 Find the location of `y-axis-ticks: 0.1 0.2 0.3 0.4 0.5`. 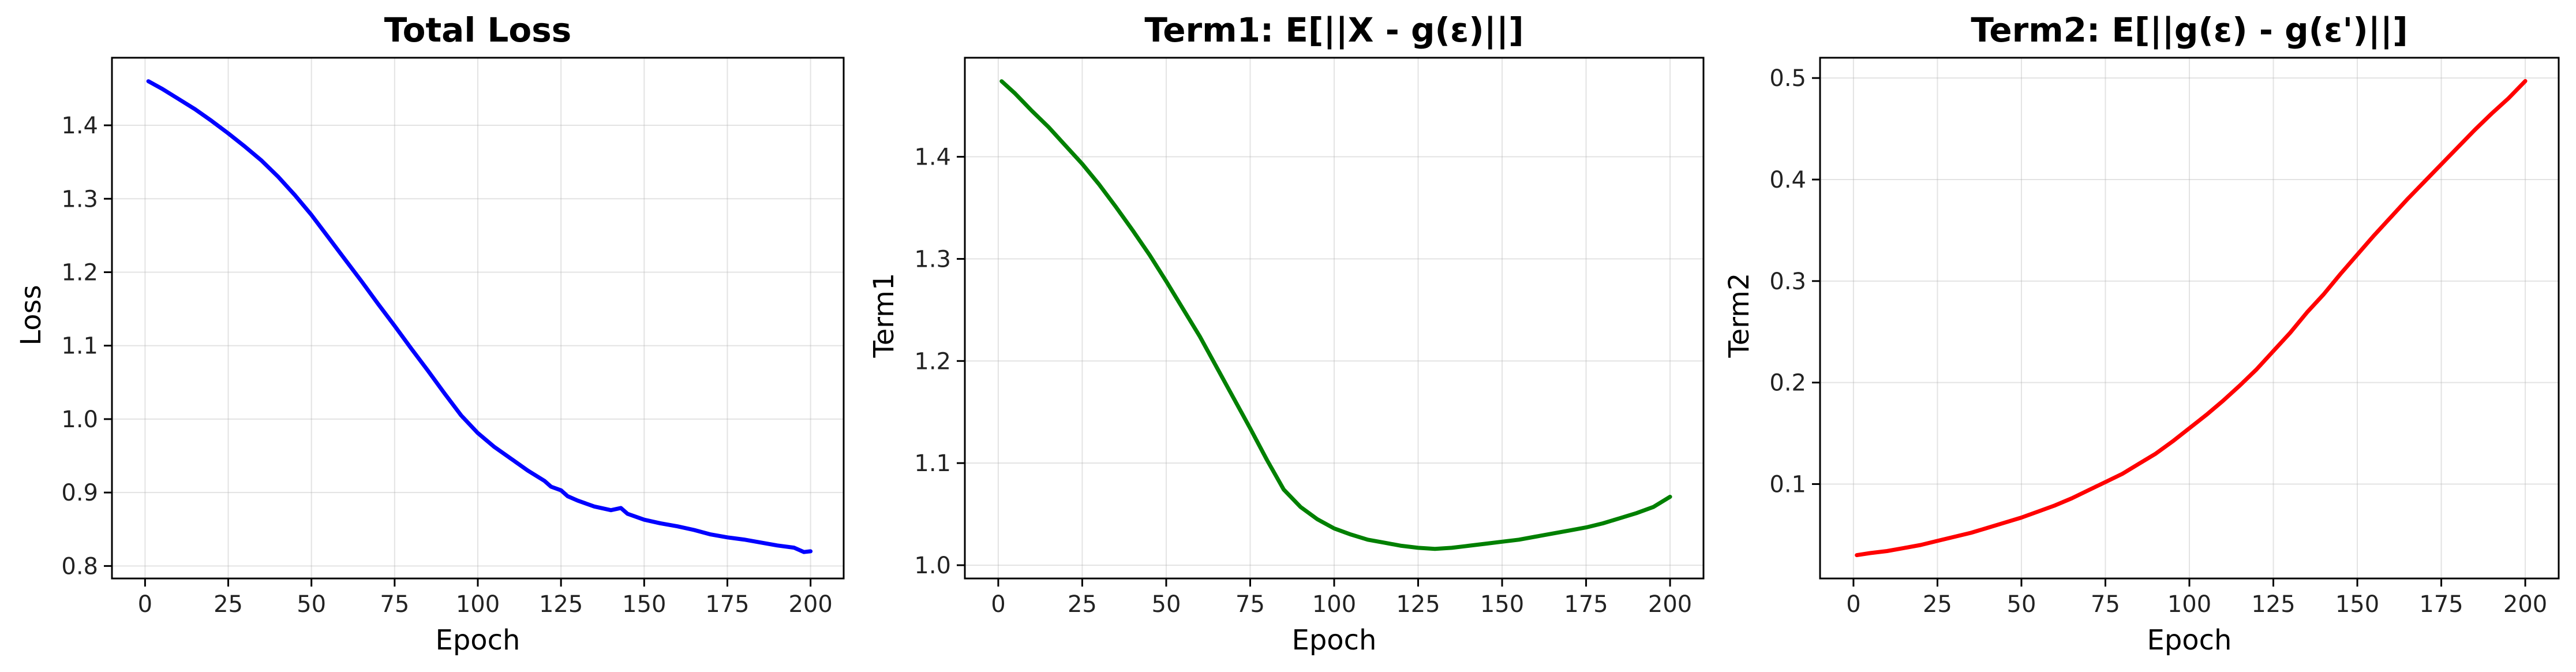

y-axis-ticks: 0.1 0.2 0.3 0.4 0.5 is located at coordinates (1794, 281).